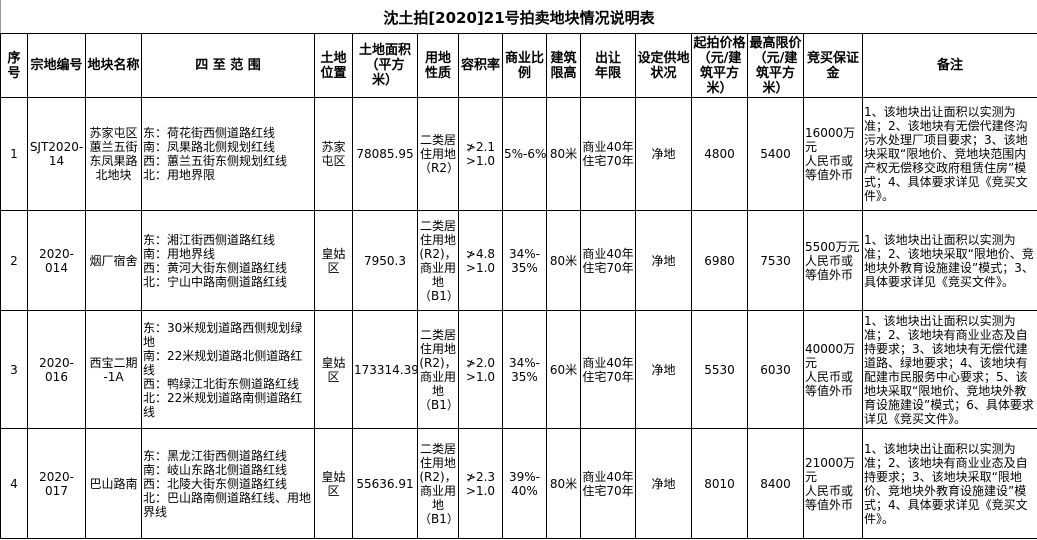  What do you see at coordinates (385, 154) in the screenshot?
I see `cell-area: 78085.95` at bounding box center [385, 154].